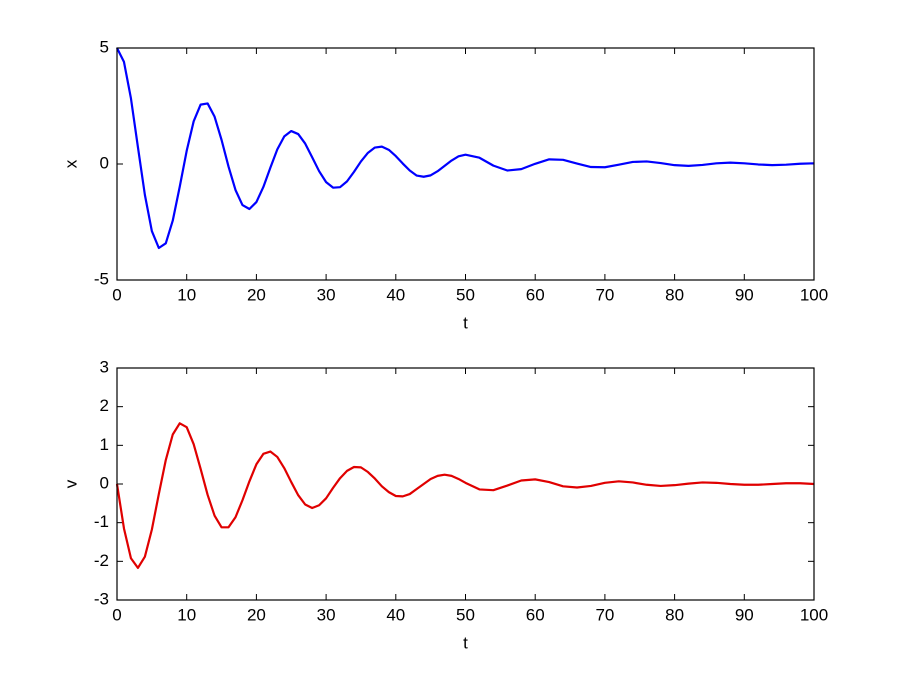 Image resolution: width=900 pixels, height=674 pixels. I want to click on y-axis-label: x, so click(70, 163).